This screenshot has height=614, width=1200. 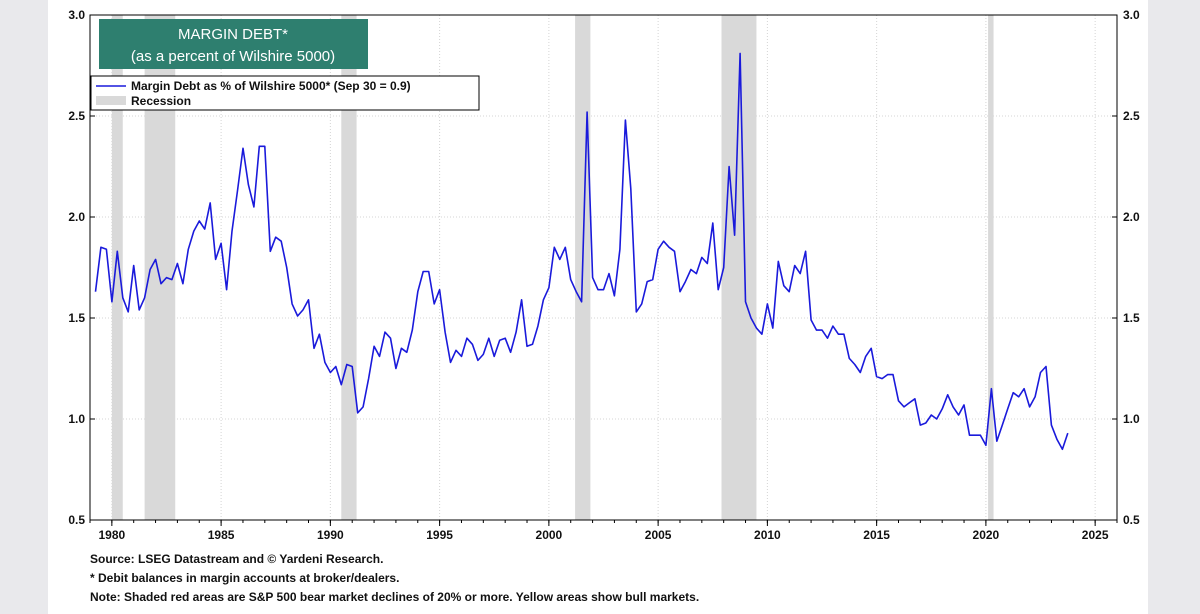 I want to click on y-axis-left: 0.5 1.0 1.5 2.0 2.5 3.0, so click(x=76, y=267).